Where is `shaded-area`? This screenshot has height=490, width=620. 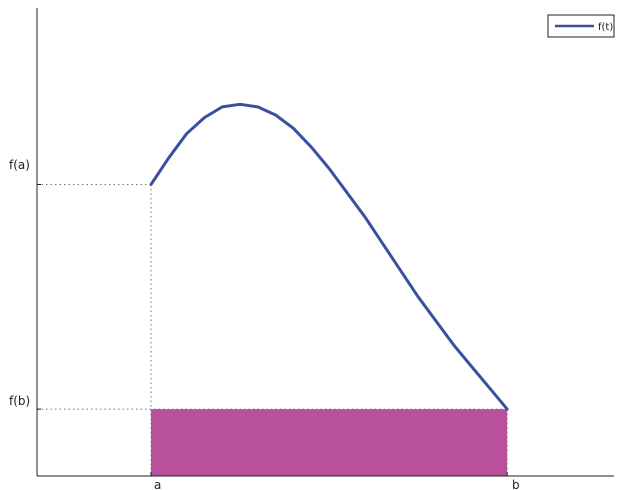 shaded-area is located at coordinates (329, 442).